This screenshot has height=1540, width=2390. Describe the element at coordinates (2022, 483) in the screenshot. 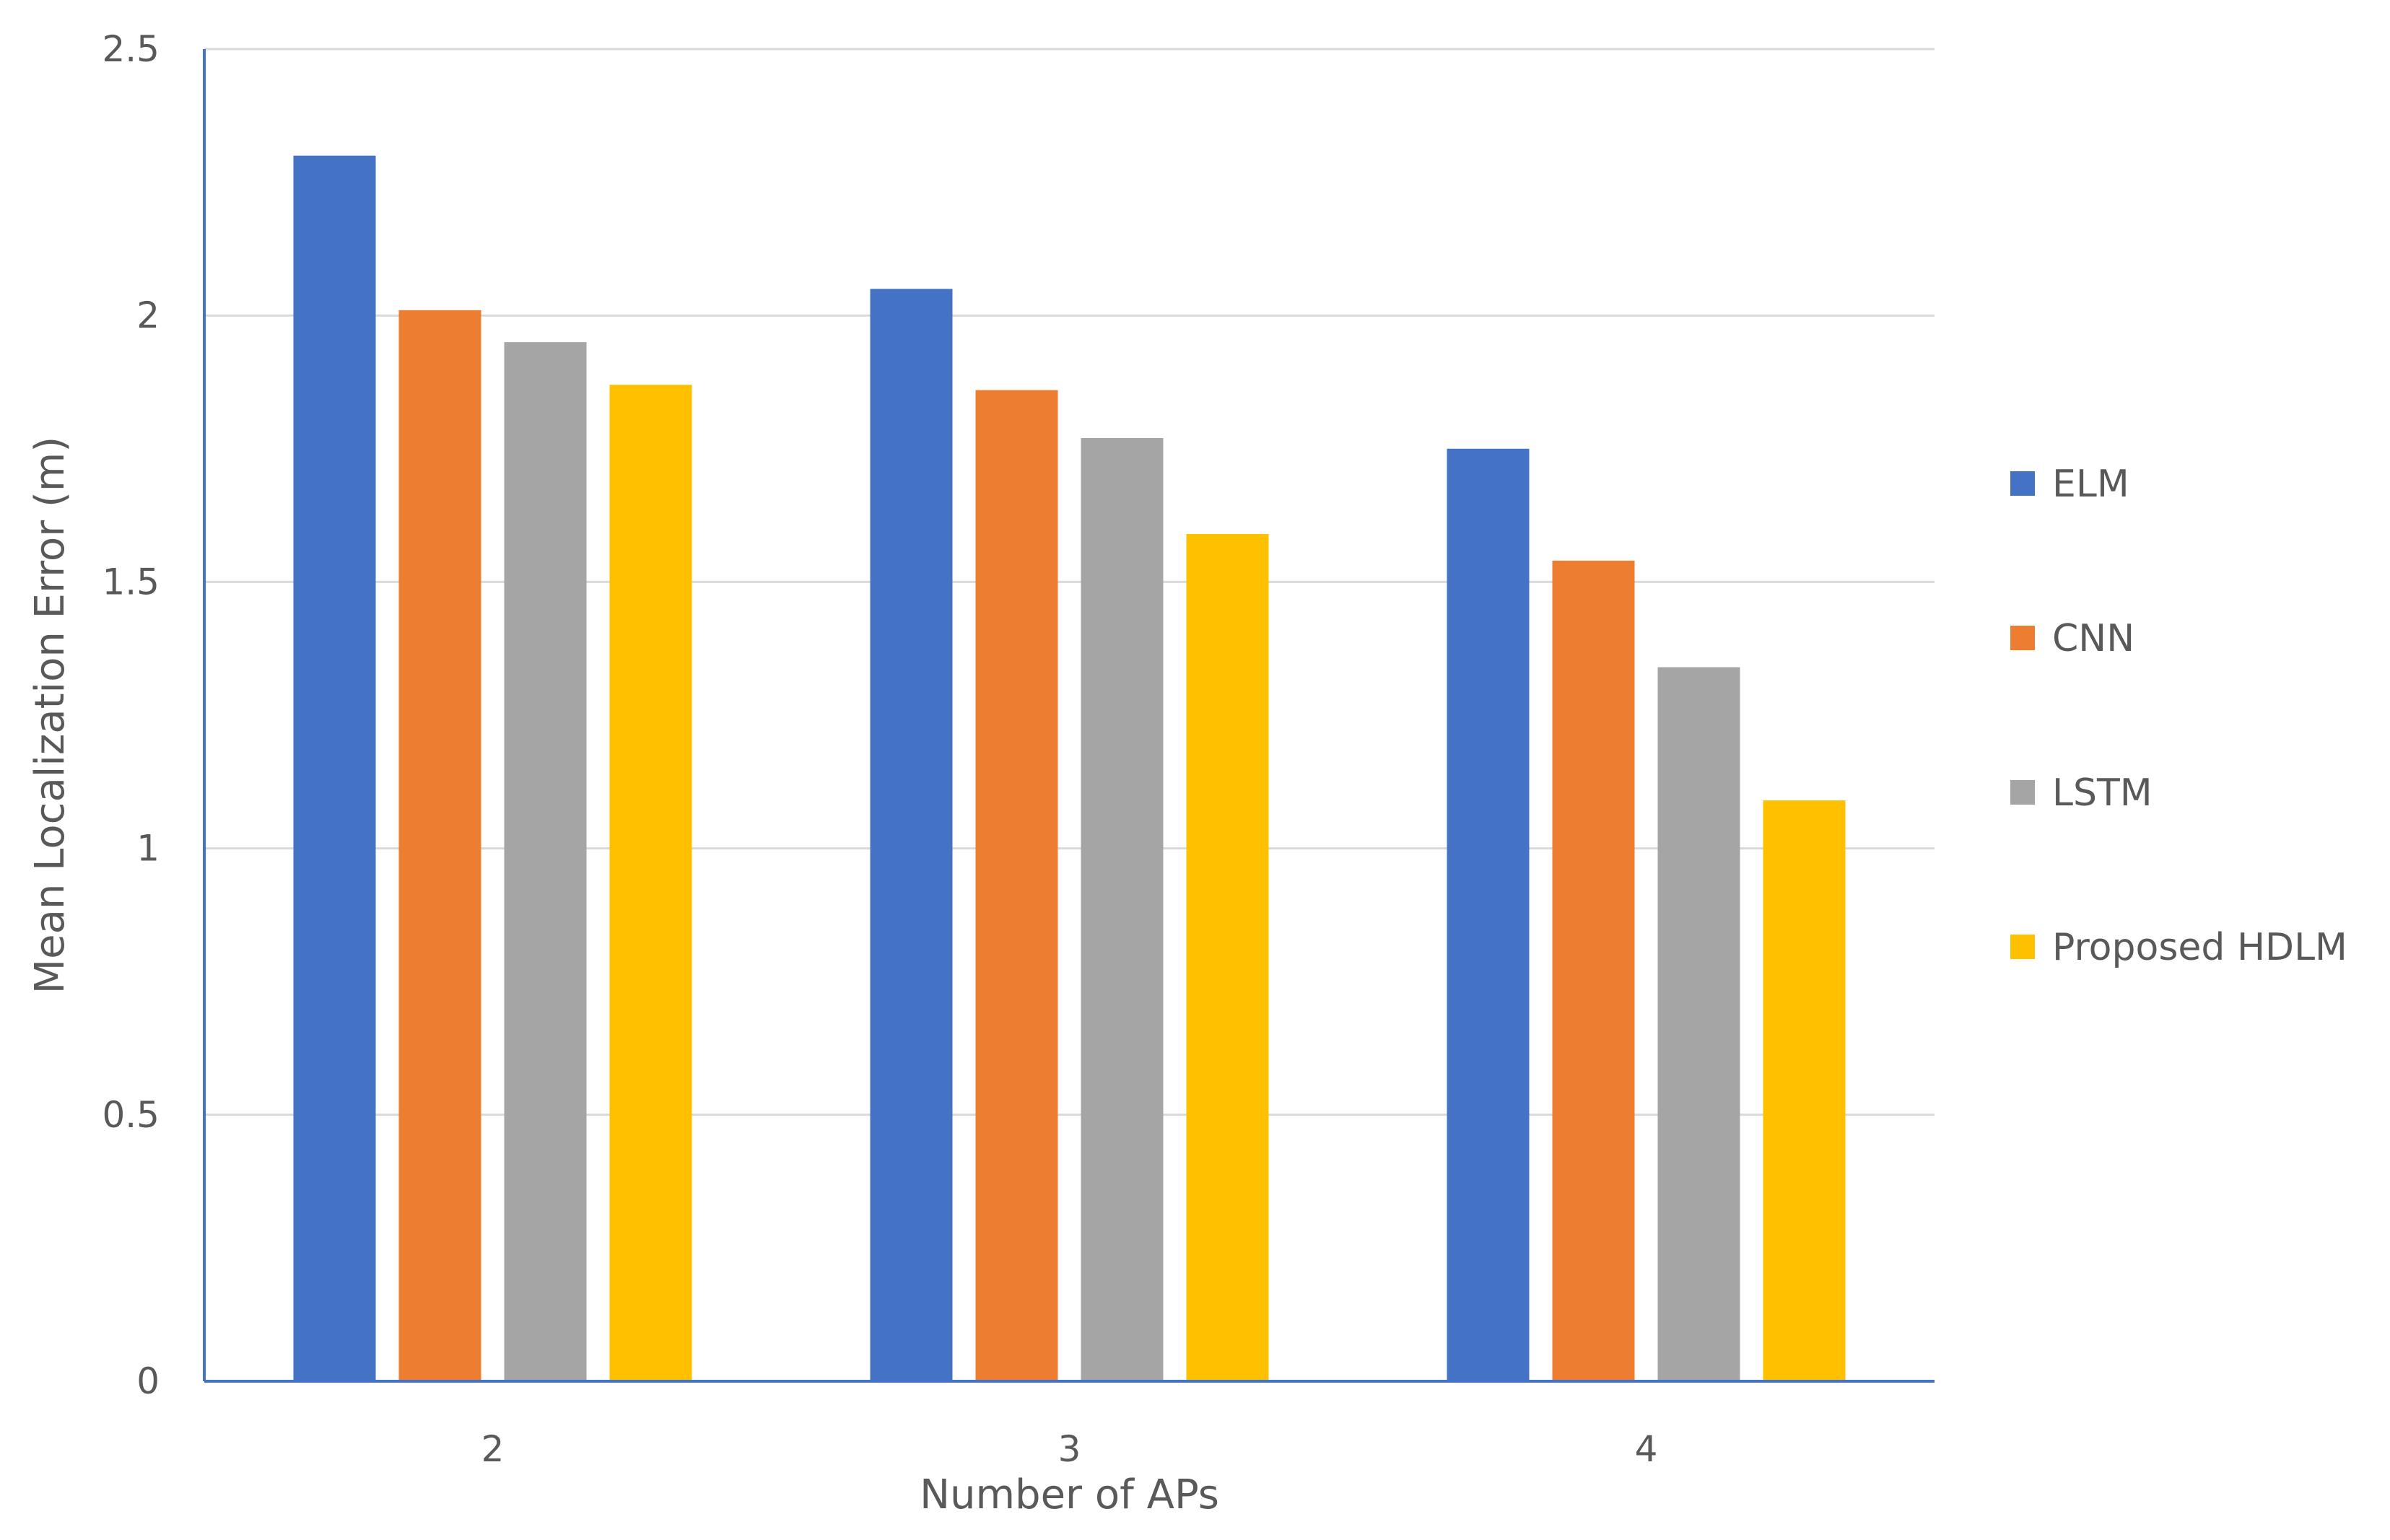

I see `legend-swatch-elm` at that location.